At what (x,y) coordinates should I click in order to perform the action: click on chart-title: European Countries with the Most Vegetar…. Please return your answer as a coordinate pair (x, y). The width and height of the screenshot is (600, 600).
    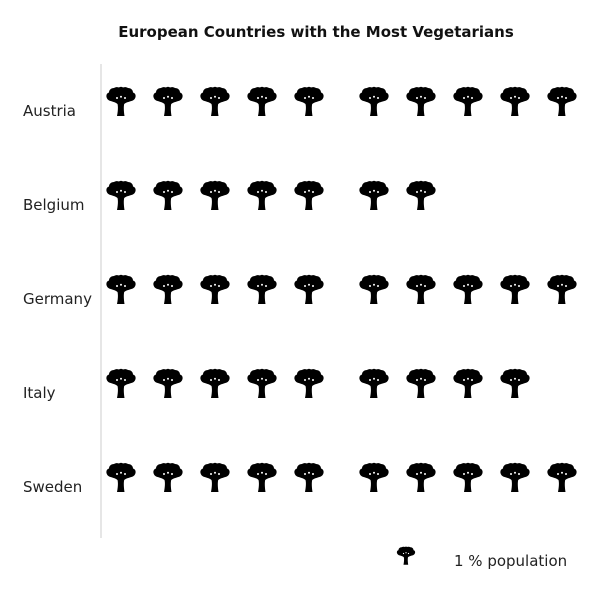
    Looking at the image, I should click on (316, 32).